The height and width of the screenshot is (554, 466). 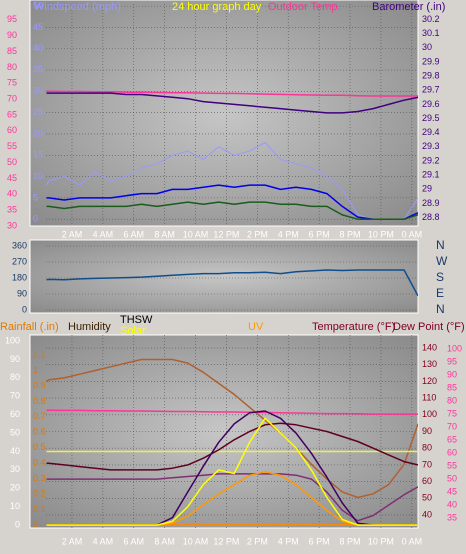 I want to click on y-tick-label: 20, so click(x=15, y=488).